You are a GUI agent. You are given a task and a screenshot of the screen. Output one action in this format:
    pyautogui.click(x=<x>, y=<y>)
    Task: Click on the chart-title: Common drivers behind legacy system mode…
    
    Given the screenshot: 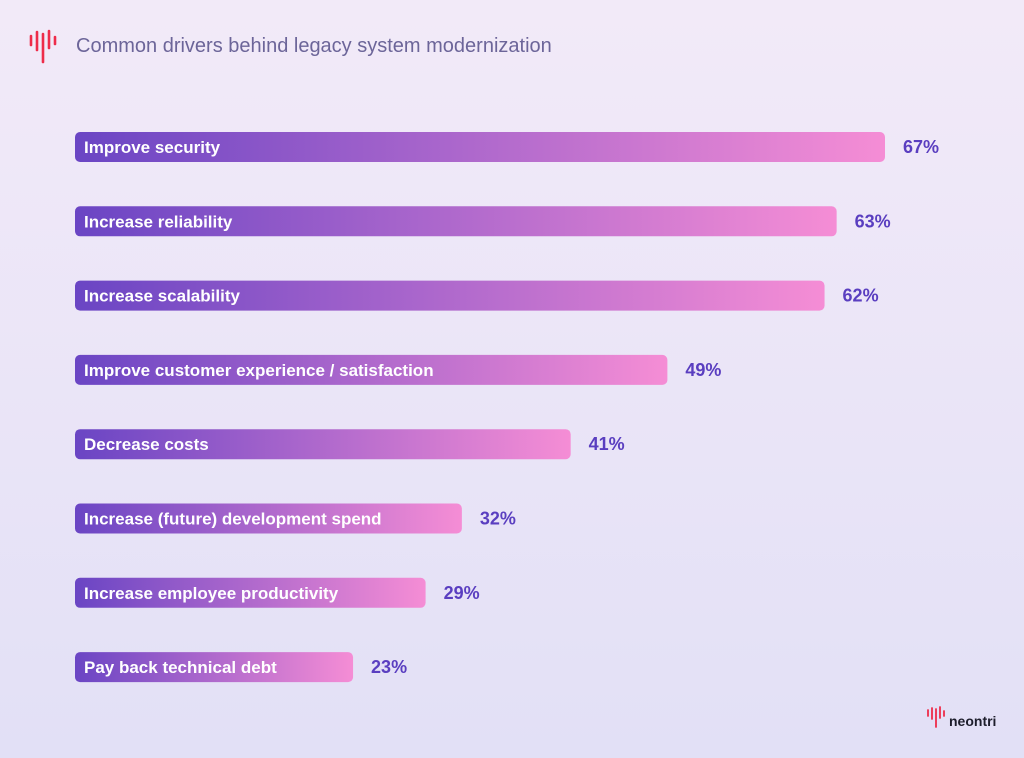 What is the action you would take?
    pyautogui.click(x=314, y=45)
    